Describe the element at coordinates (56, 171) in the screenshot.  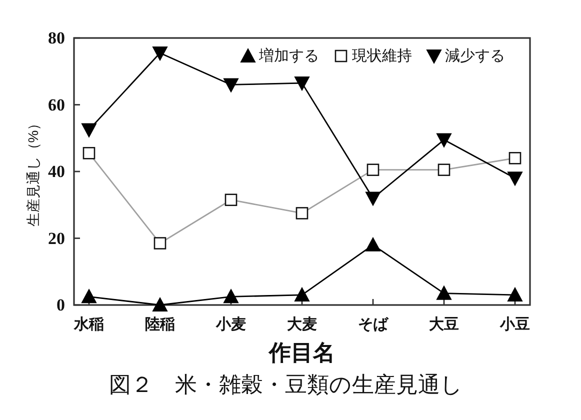
I see `y-tick-label: 40` at that location.